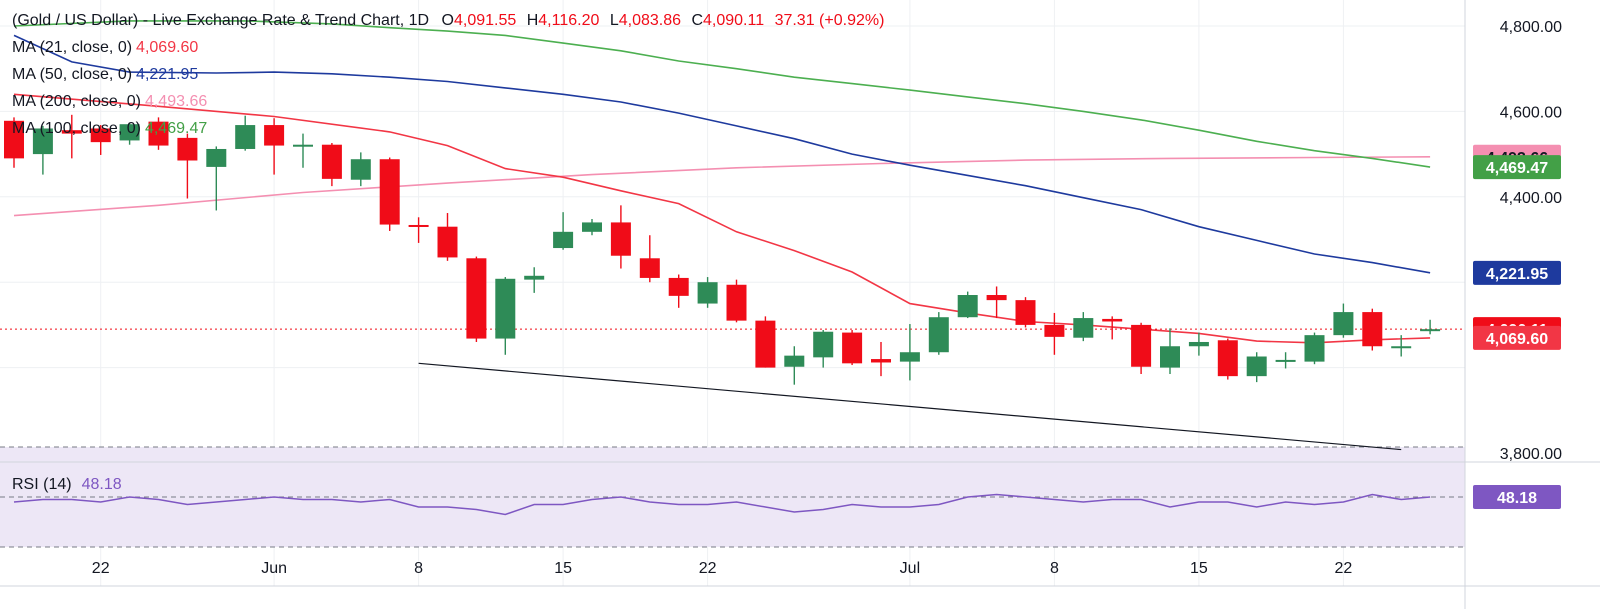  Describe the element at coordinates (722, 186) in the screenshot. I see `ma200-line` at that location.